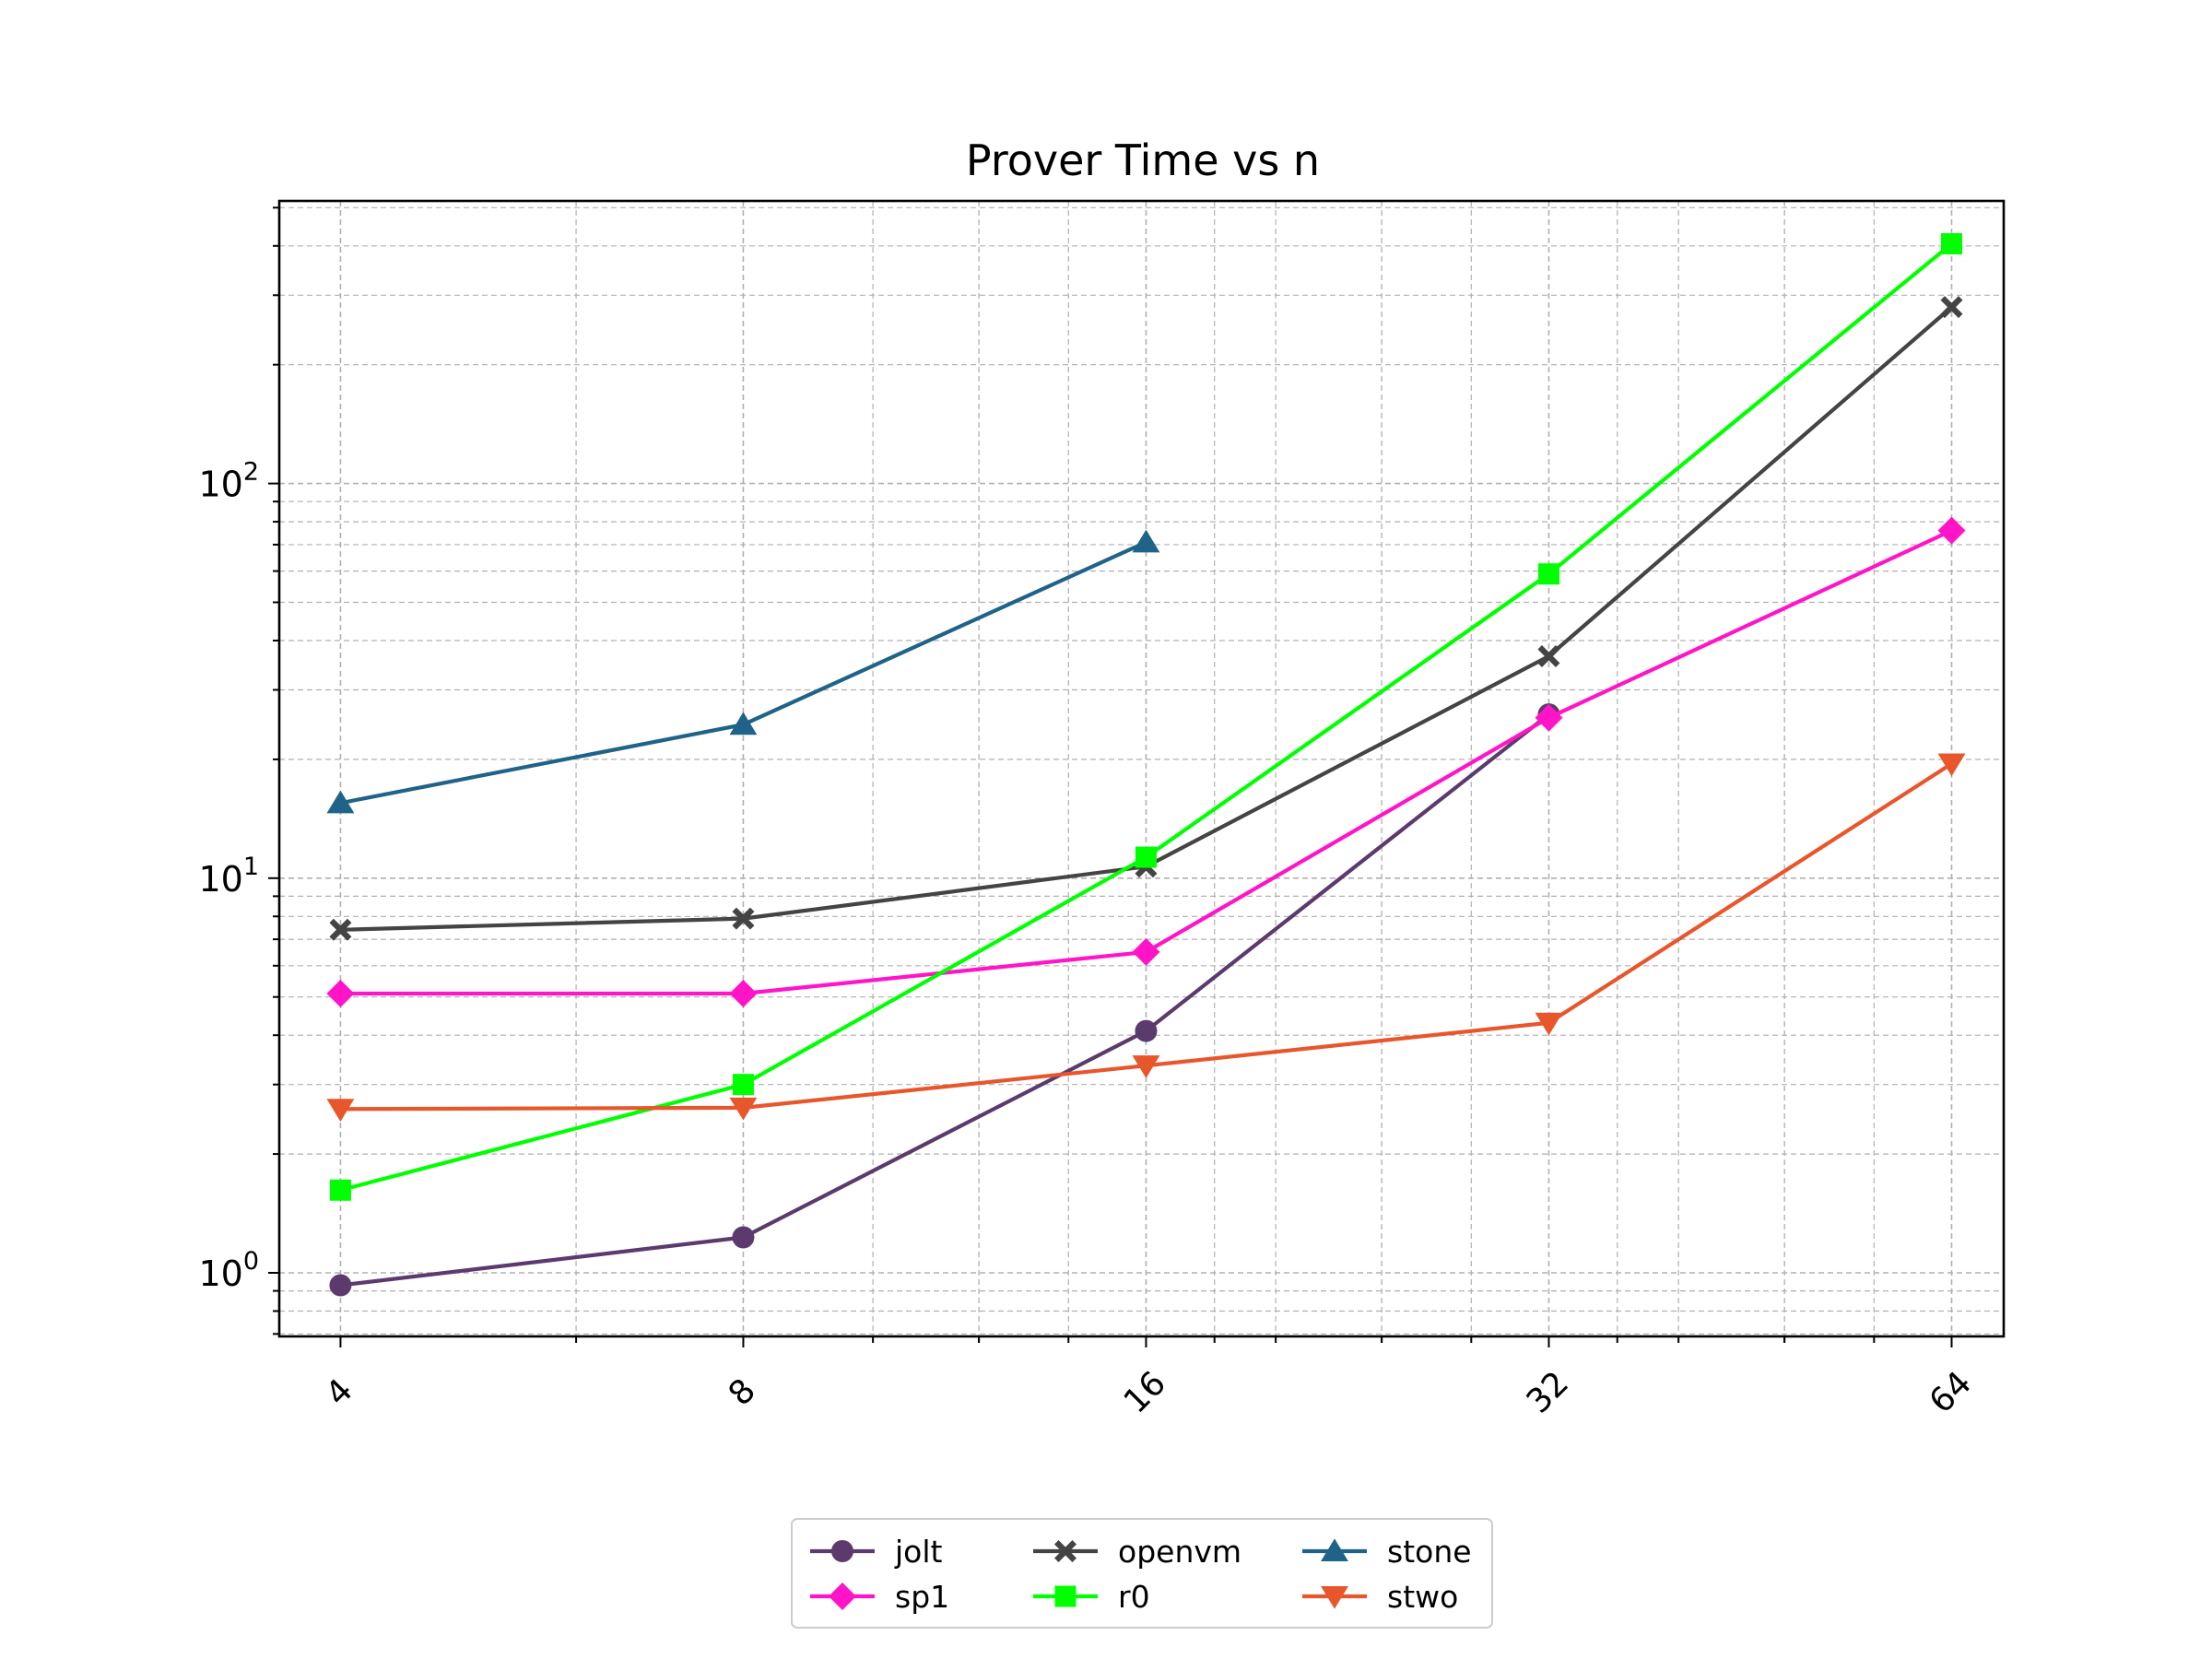 The width and height of the screenshot is (2212, 1659). Describe the element at coordinates (1380, 1597) in the screenshot. I see `legend-item-stwo: stwo` at that location.